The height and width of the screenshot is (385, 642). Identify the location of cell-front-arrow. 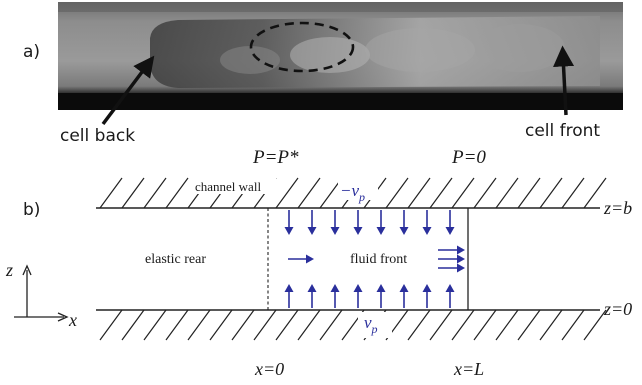
(564, 80).